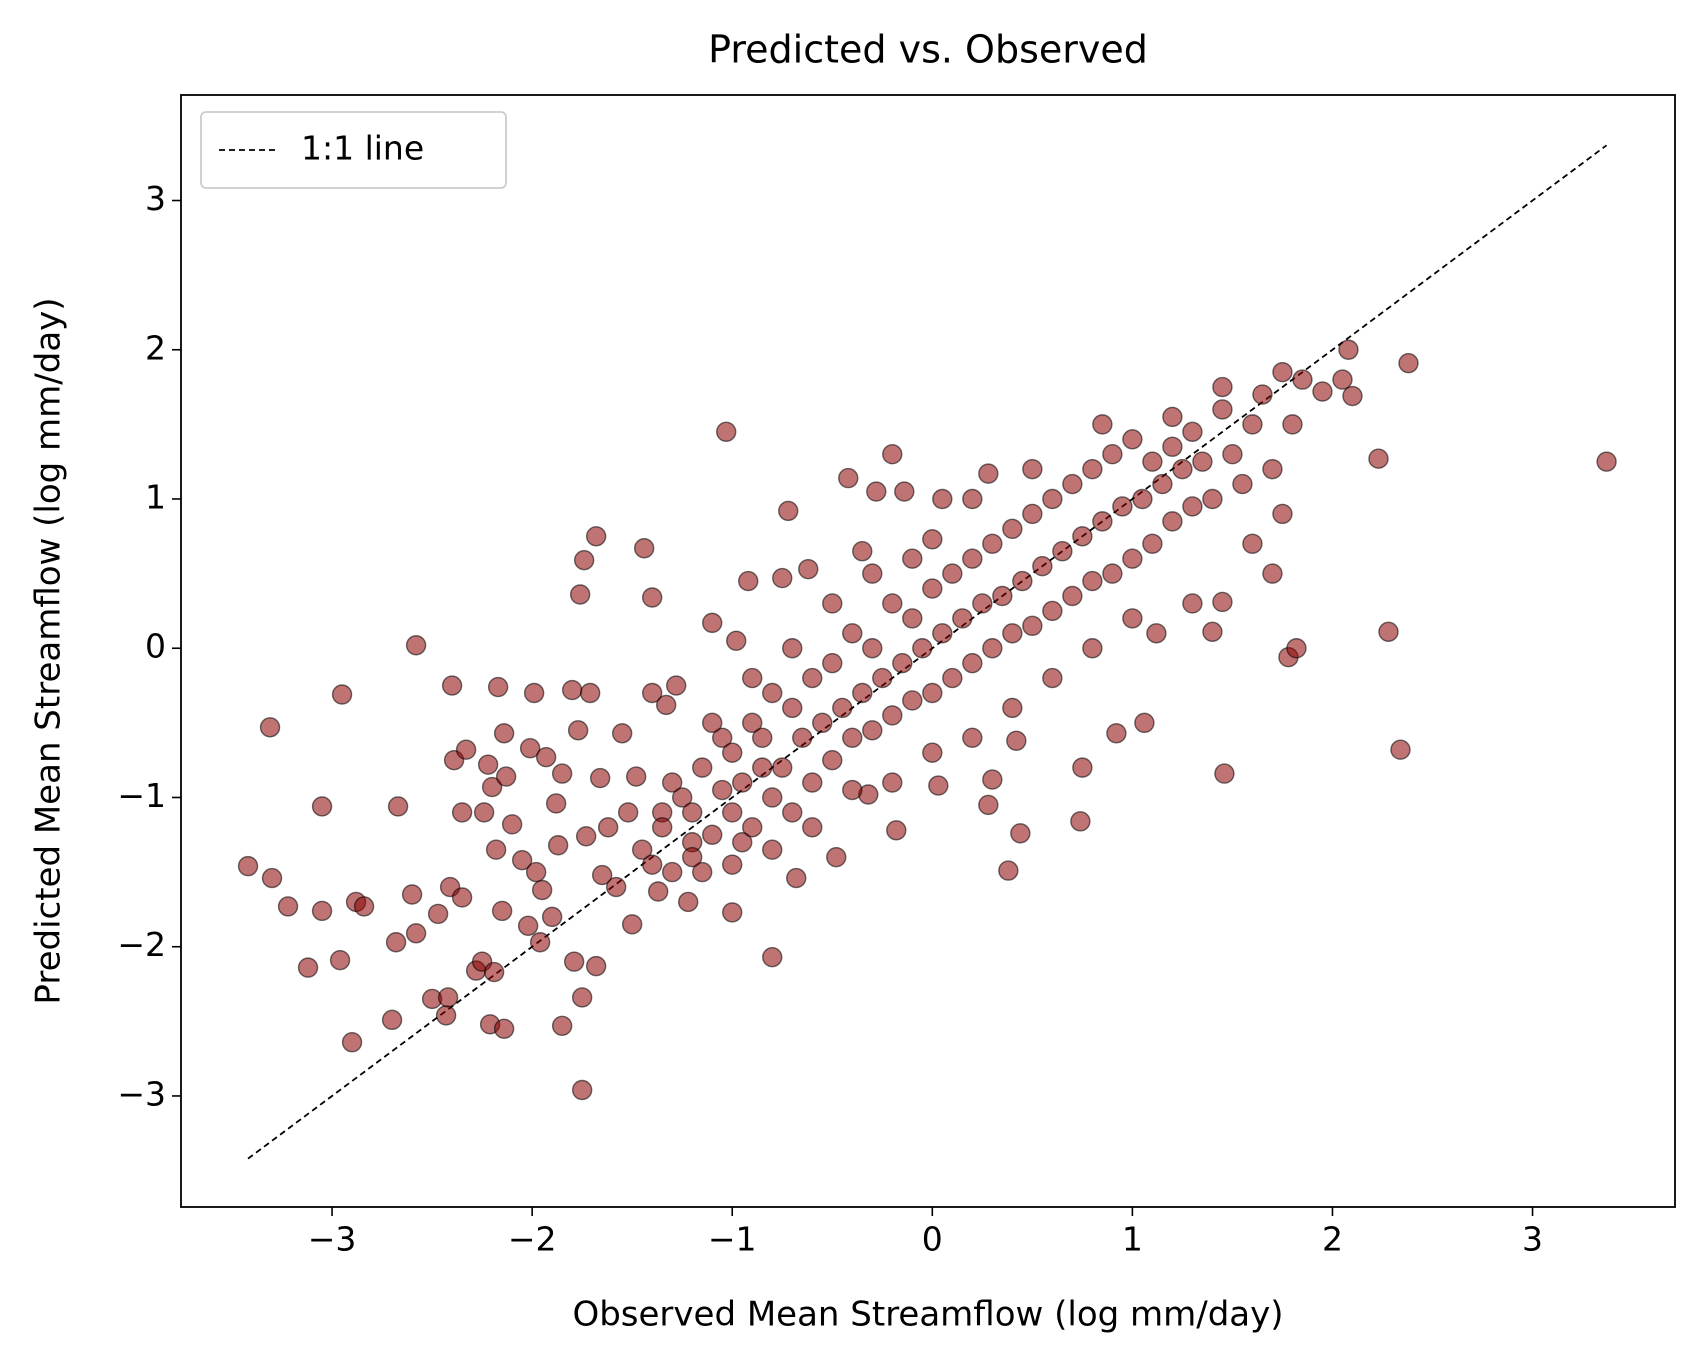 This screenshot has width=1697, height=1365. I want to click on legend-label: 1:1 line, so click(362, 148).